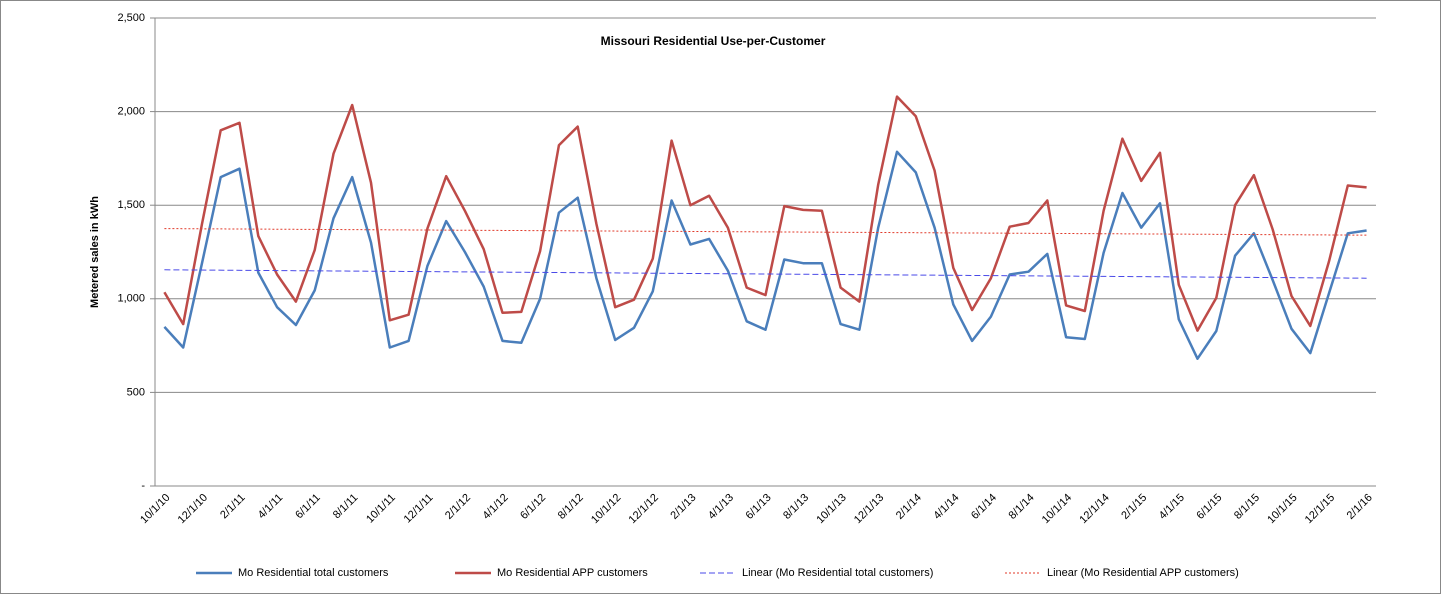  I want to click on legend-label: Linear (Mo Residential APP customers), so click(1143, 573).